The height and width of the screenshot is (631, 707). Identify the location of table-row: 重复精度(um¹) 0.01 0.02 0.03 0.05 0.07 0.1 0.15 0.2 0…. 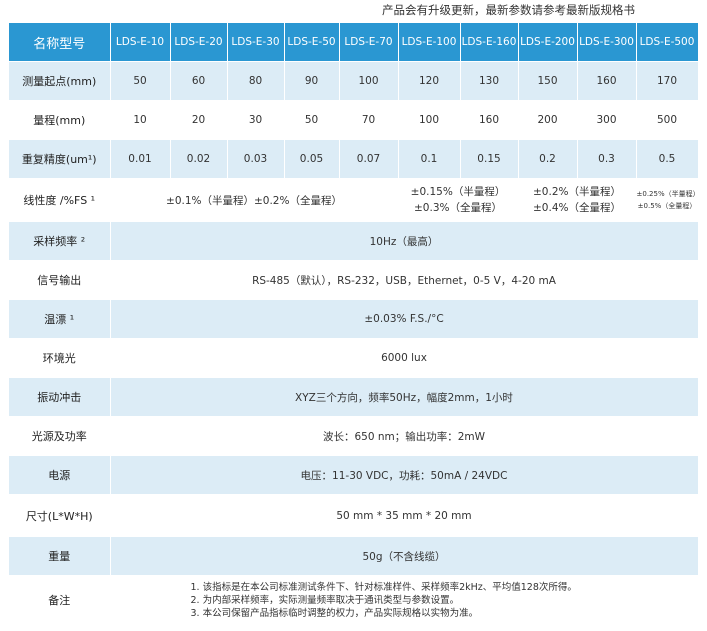
(354, 159).